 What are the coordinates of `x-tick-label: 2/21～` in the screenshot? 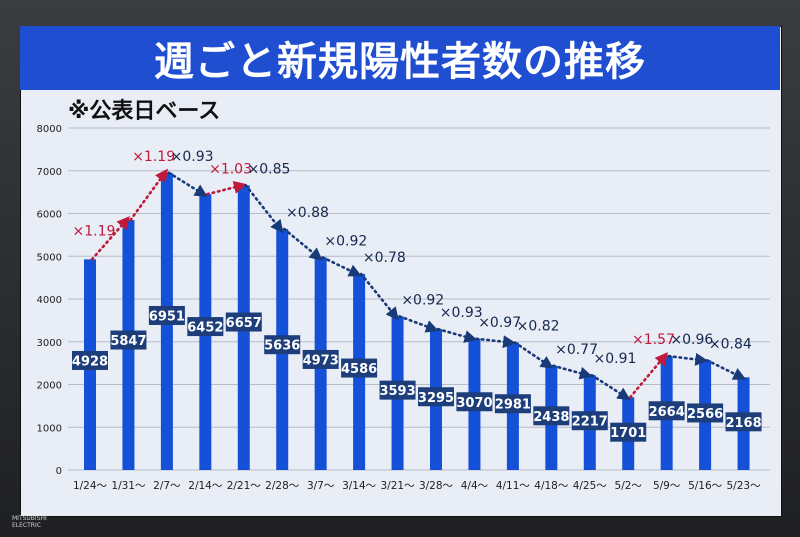 It's located at (244, 486).